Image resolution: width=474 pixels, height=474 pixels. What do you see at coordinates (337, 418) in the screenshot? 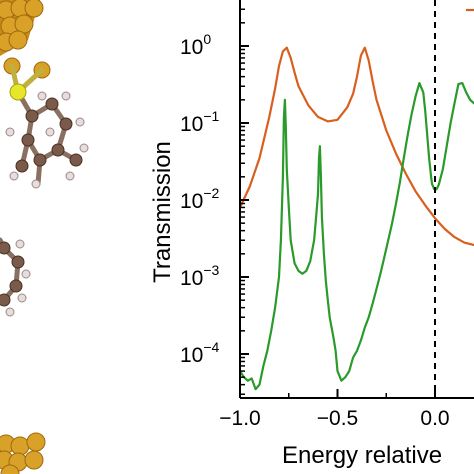
I see `x-tick-label: −0.5` at bounding box center [337, 418].